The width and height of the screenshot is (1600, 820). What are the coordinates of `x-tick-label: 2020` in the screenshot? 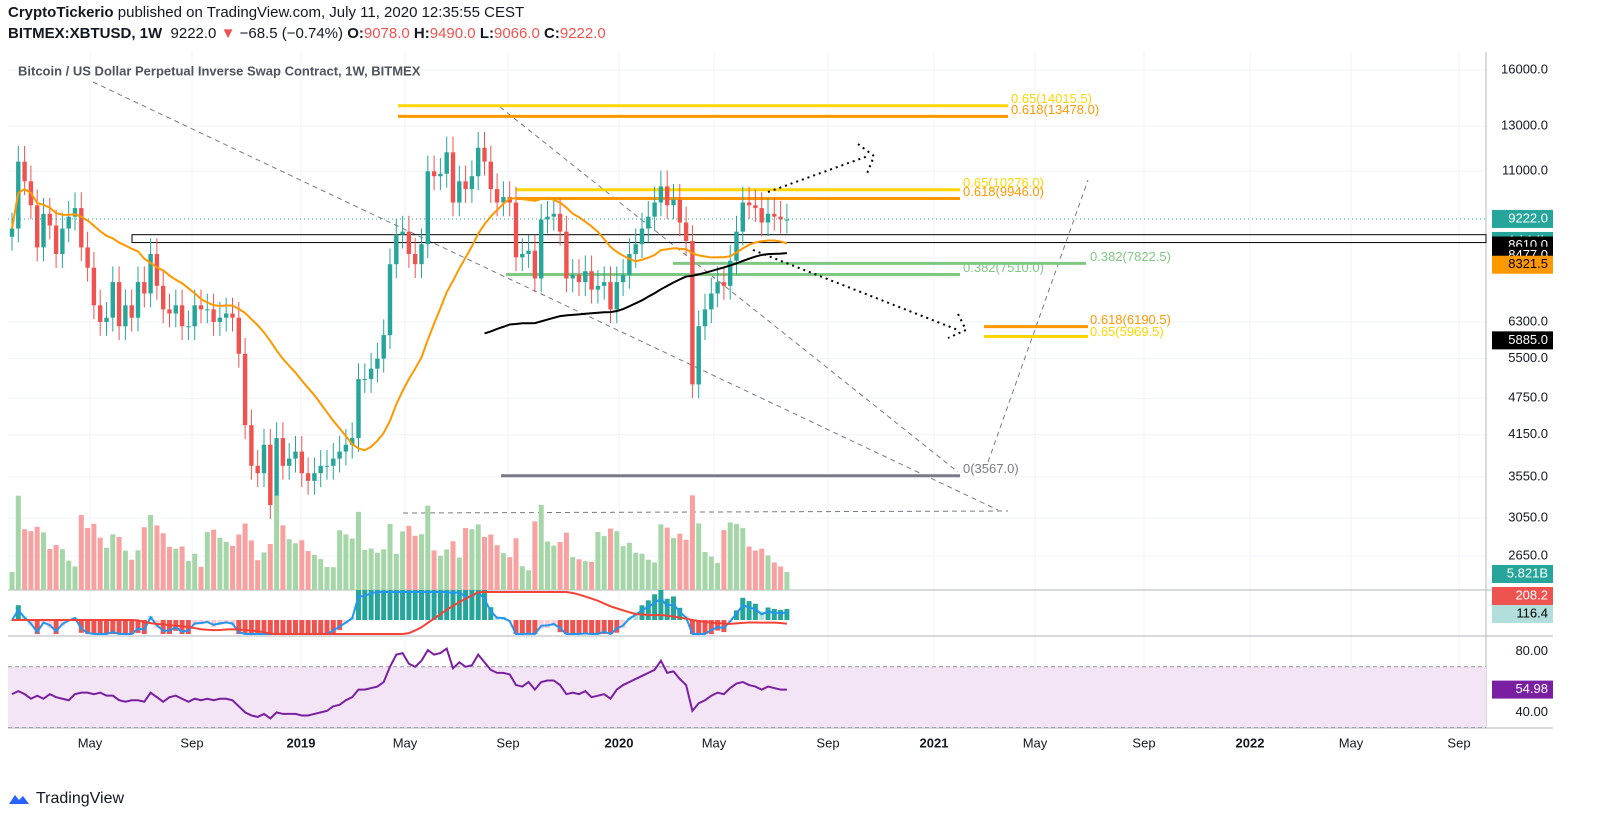 It's located at (619, 742).